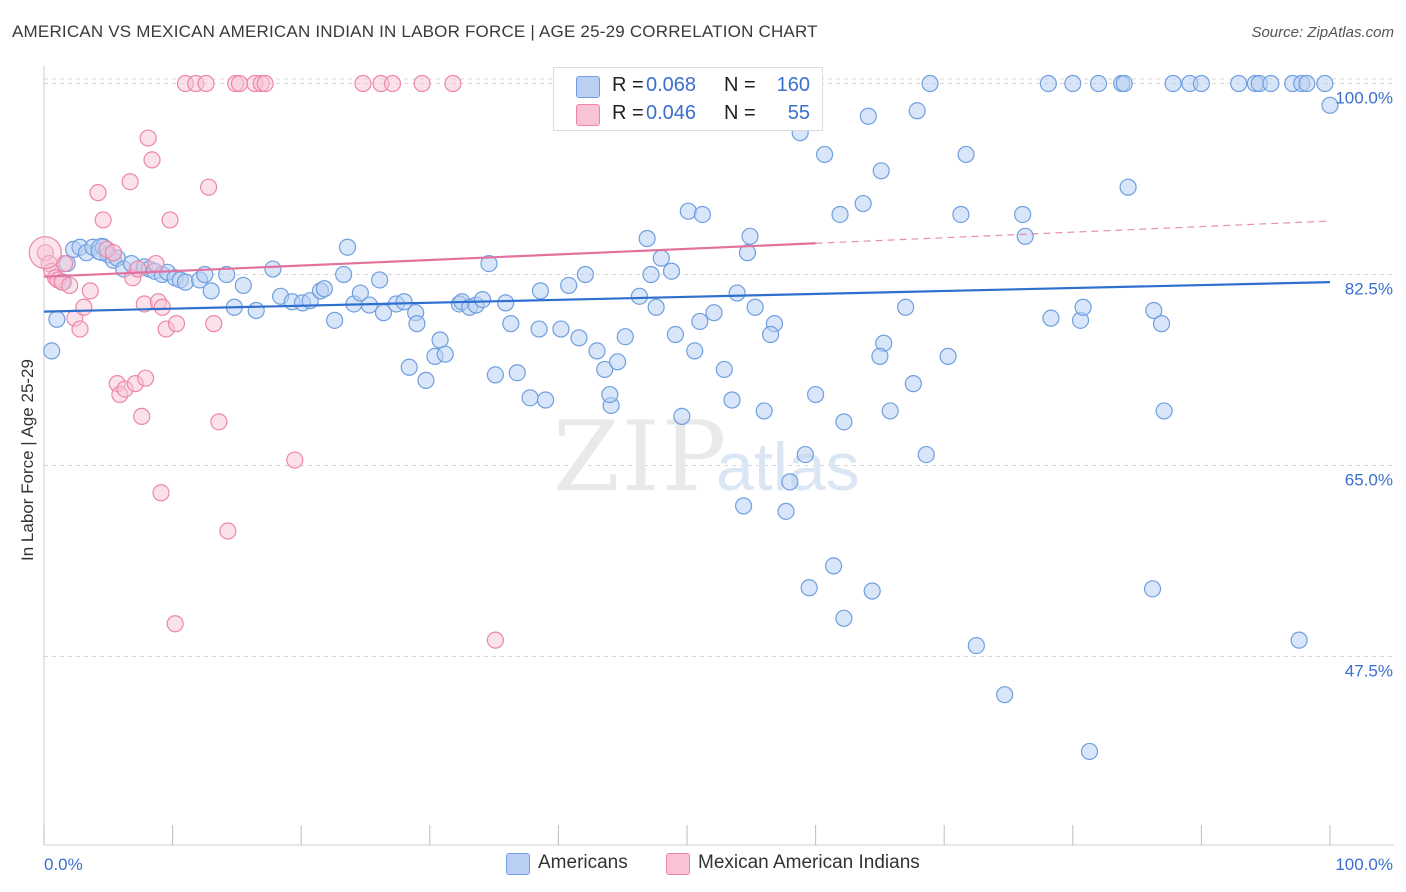 Image resolution: width=1406 pixels, height=892 pixels. Describe the element at coordinates (798, 113) in the screenshot. I see `legend-n-value: 55` at that location.